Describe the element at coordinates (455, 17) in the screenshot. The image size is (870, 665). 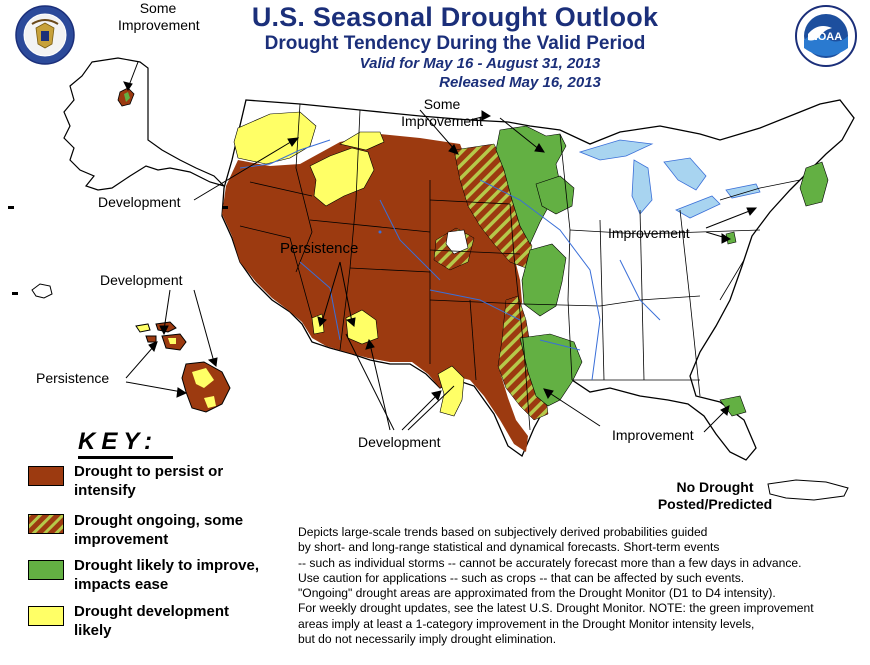
I see `map-title: U.S. Seasonal Drought Outlook` at that location.